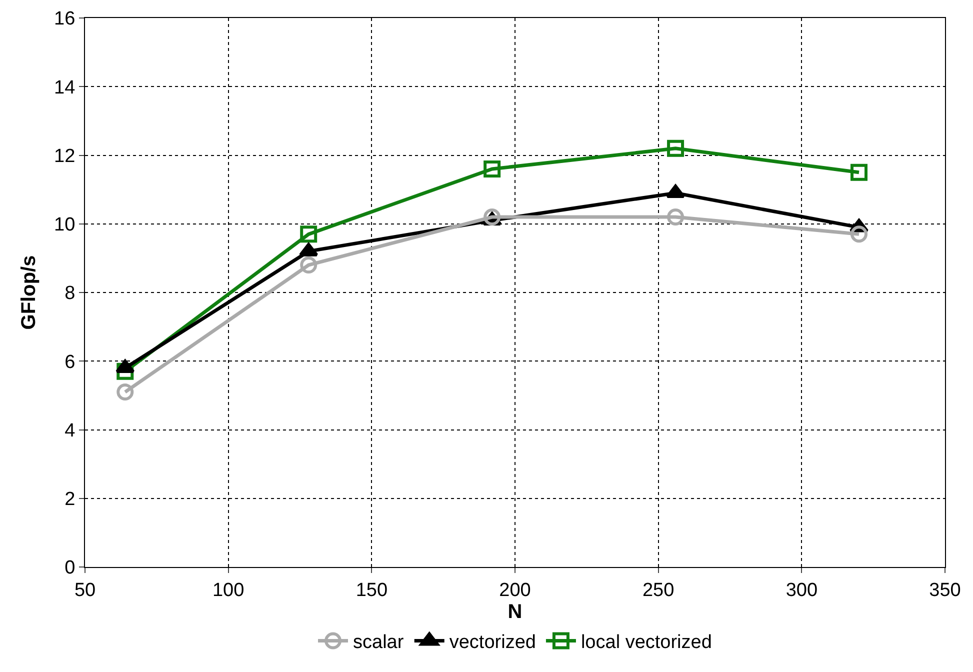 The height and width of the screenshot is (672, 973). I want to click on x-tick-label: 300, so click(802, 590).